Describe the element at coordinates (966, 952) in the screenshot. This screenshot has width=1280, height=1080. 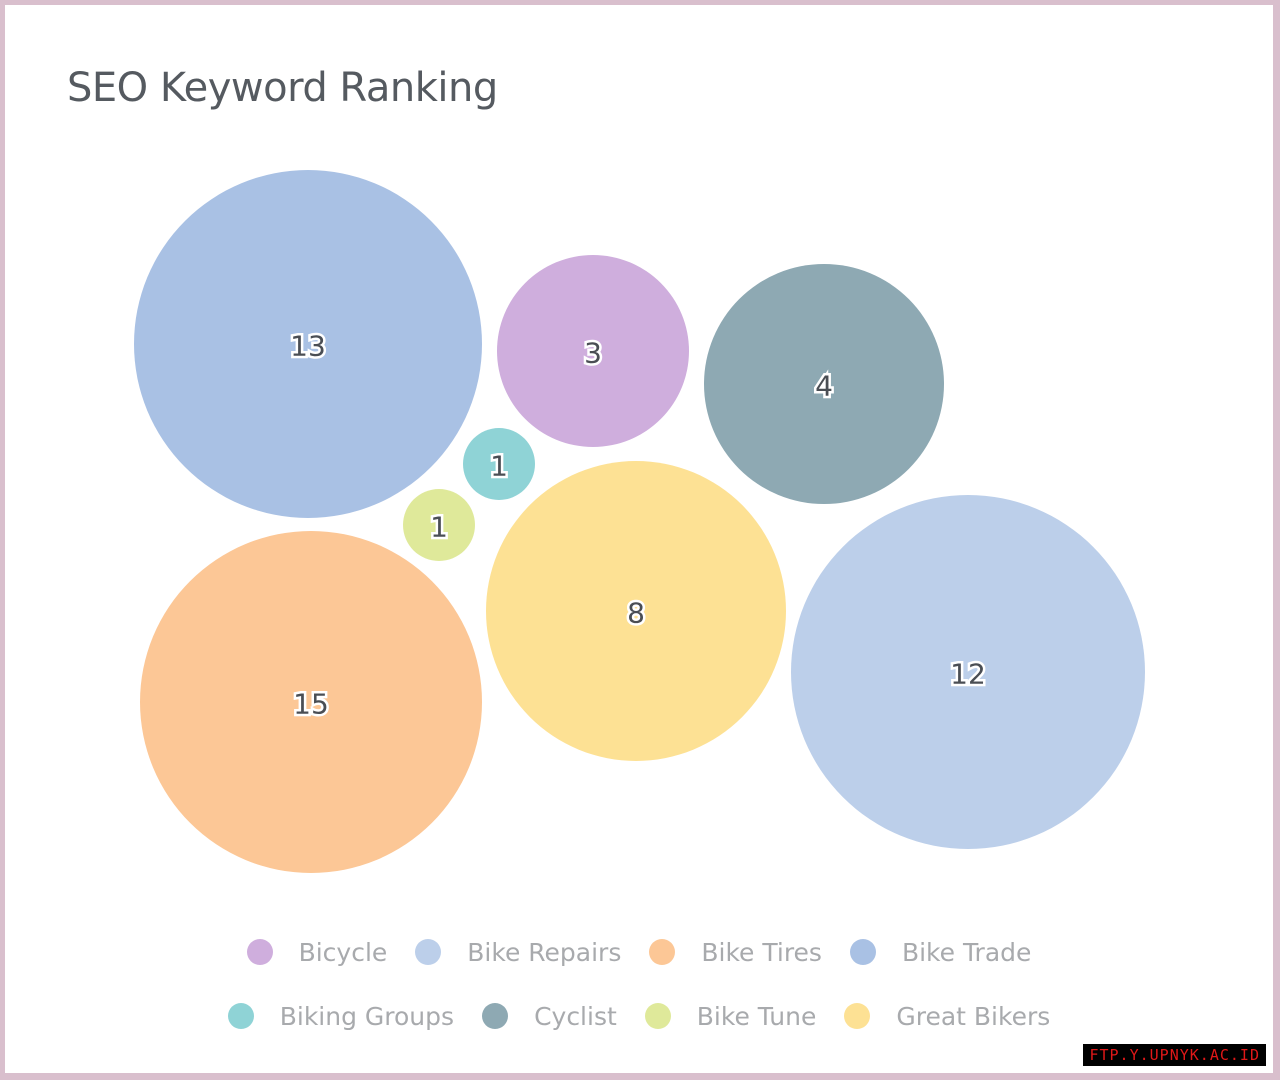
I see `legend-label: Bike Trade` at that location.